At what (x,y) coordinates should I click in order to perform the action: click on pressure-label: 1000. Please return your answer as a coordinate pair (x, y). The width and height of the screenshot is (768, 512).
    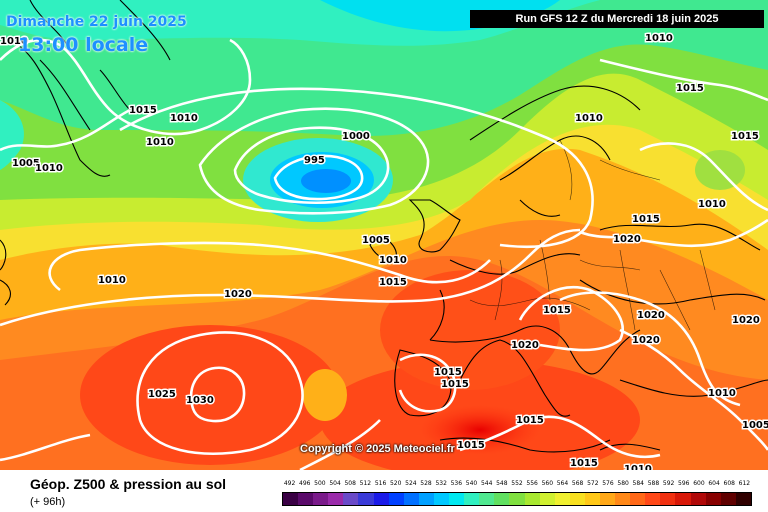
    Looking at the image, I should click on (356, 136).